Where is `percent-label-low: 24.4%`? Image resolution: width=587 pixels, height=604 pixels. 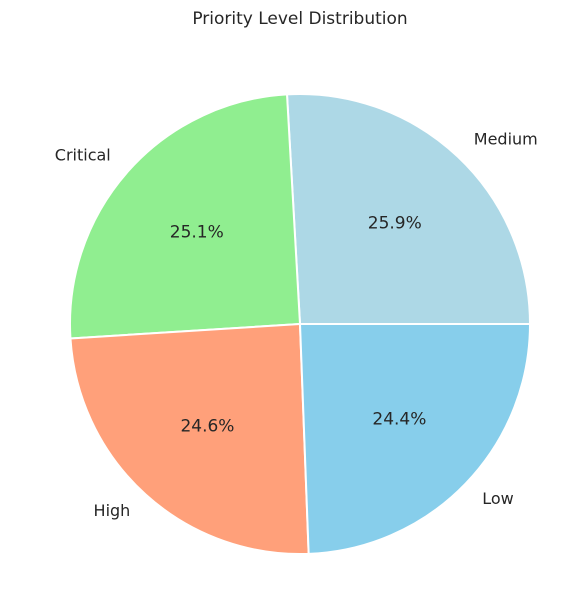
percent-label-low: 24.4% is located at coordinates (399, 420).